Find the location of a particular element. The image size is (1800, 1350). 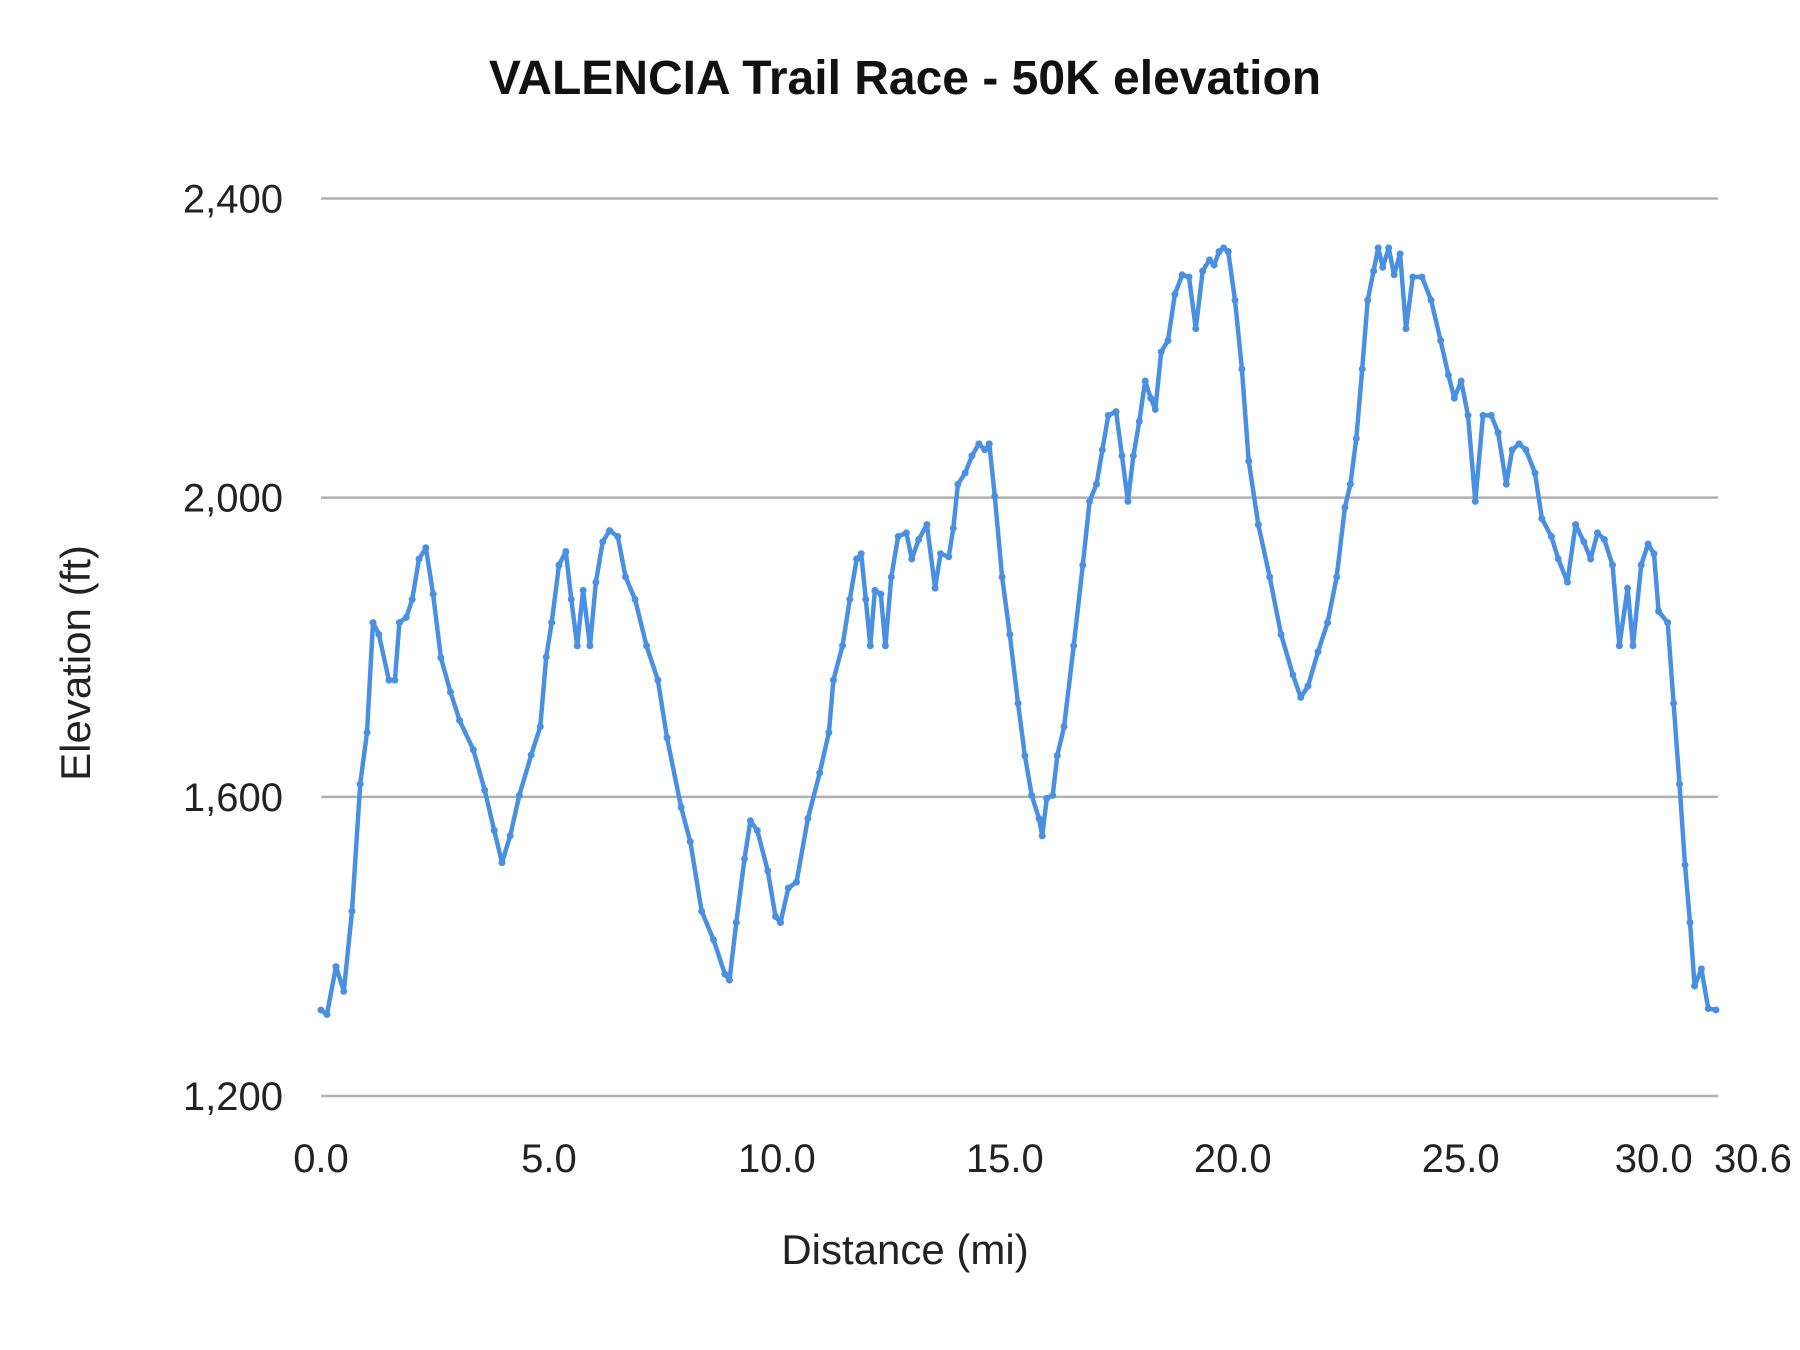

x-tick-label: 30.0 is located at coordinates (1654, 1159).